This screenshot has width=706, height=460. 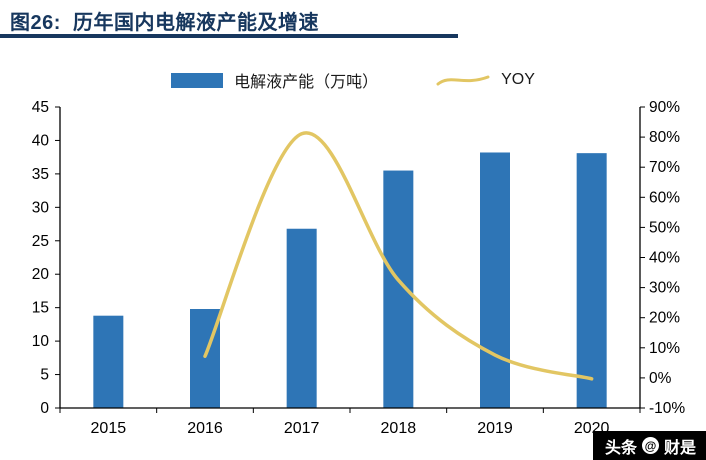 I want to click on svg-text: 2016, so click(x=205, y=428).